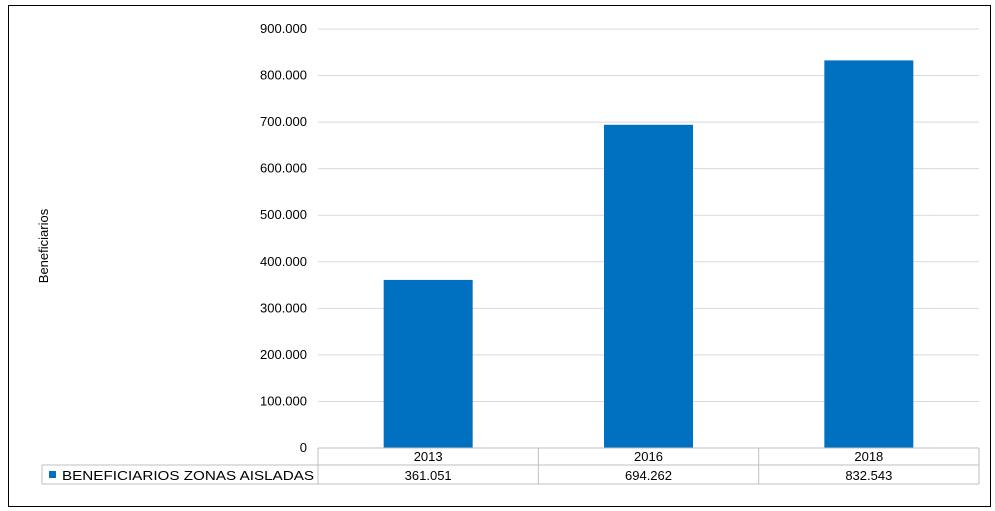  What do you see at coordinates (648, 475) in the screenshot?
I see `data-label: 694.262` at bounding box center [648, 475].